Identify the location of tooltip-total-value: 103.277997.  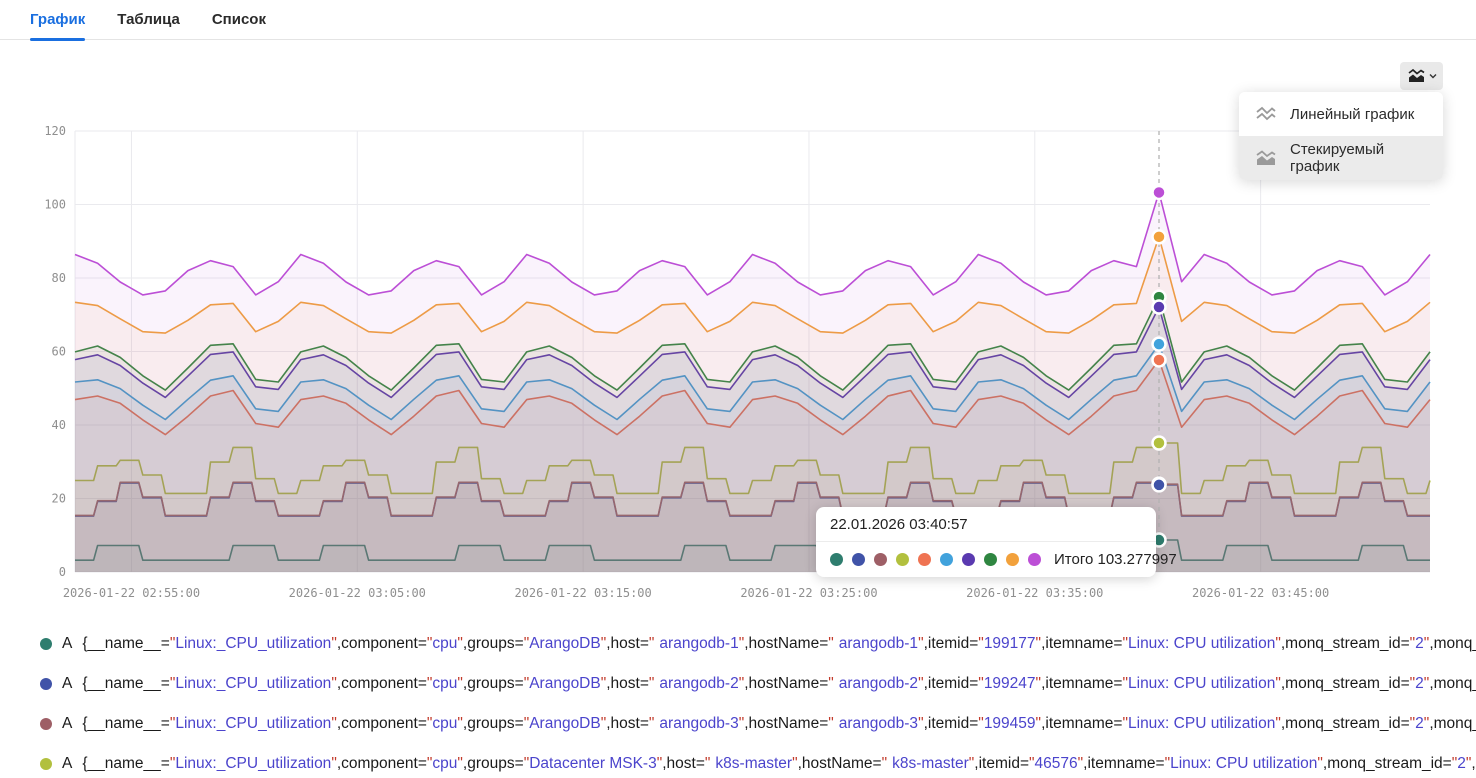
(1137, 559).